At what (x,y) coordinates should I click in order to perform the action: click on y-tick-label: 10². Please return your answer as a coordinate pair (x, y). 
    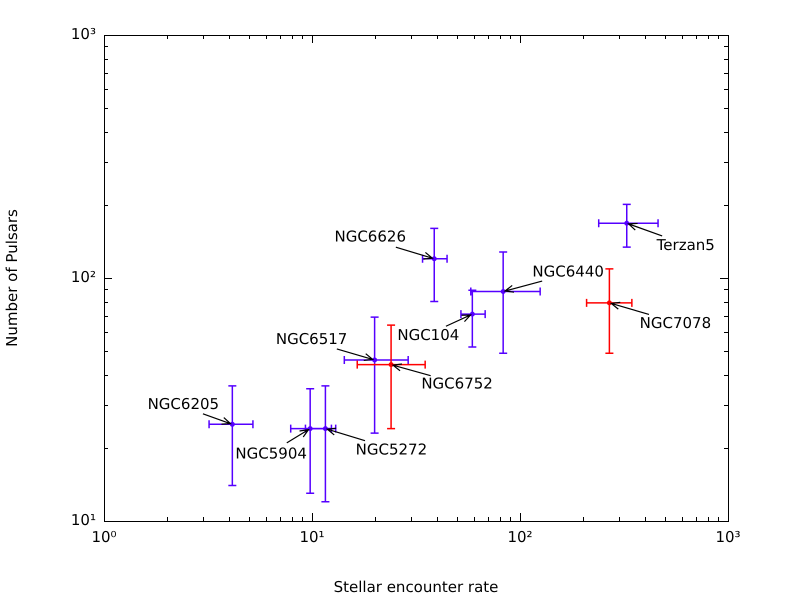
    Looking at the image, I should click on (83, 277).